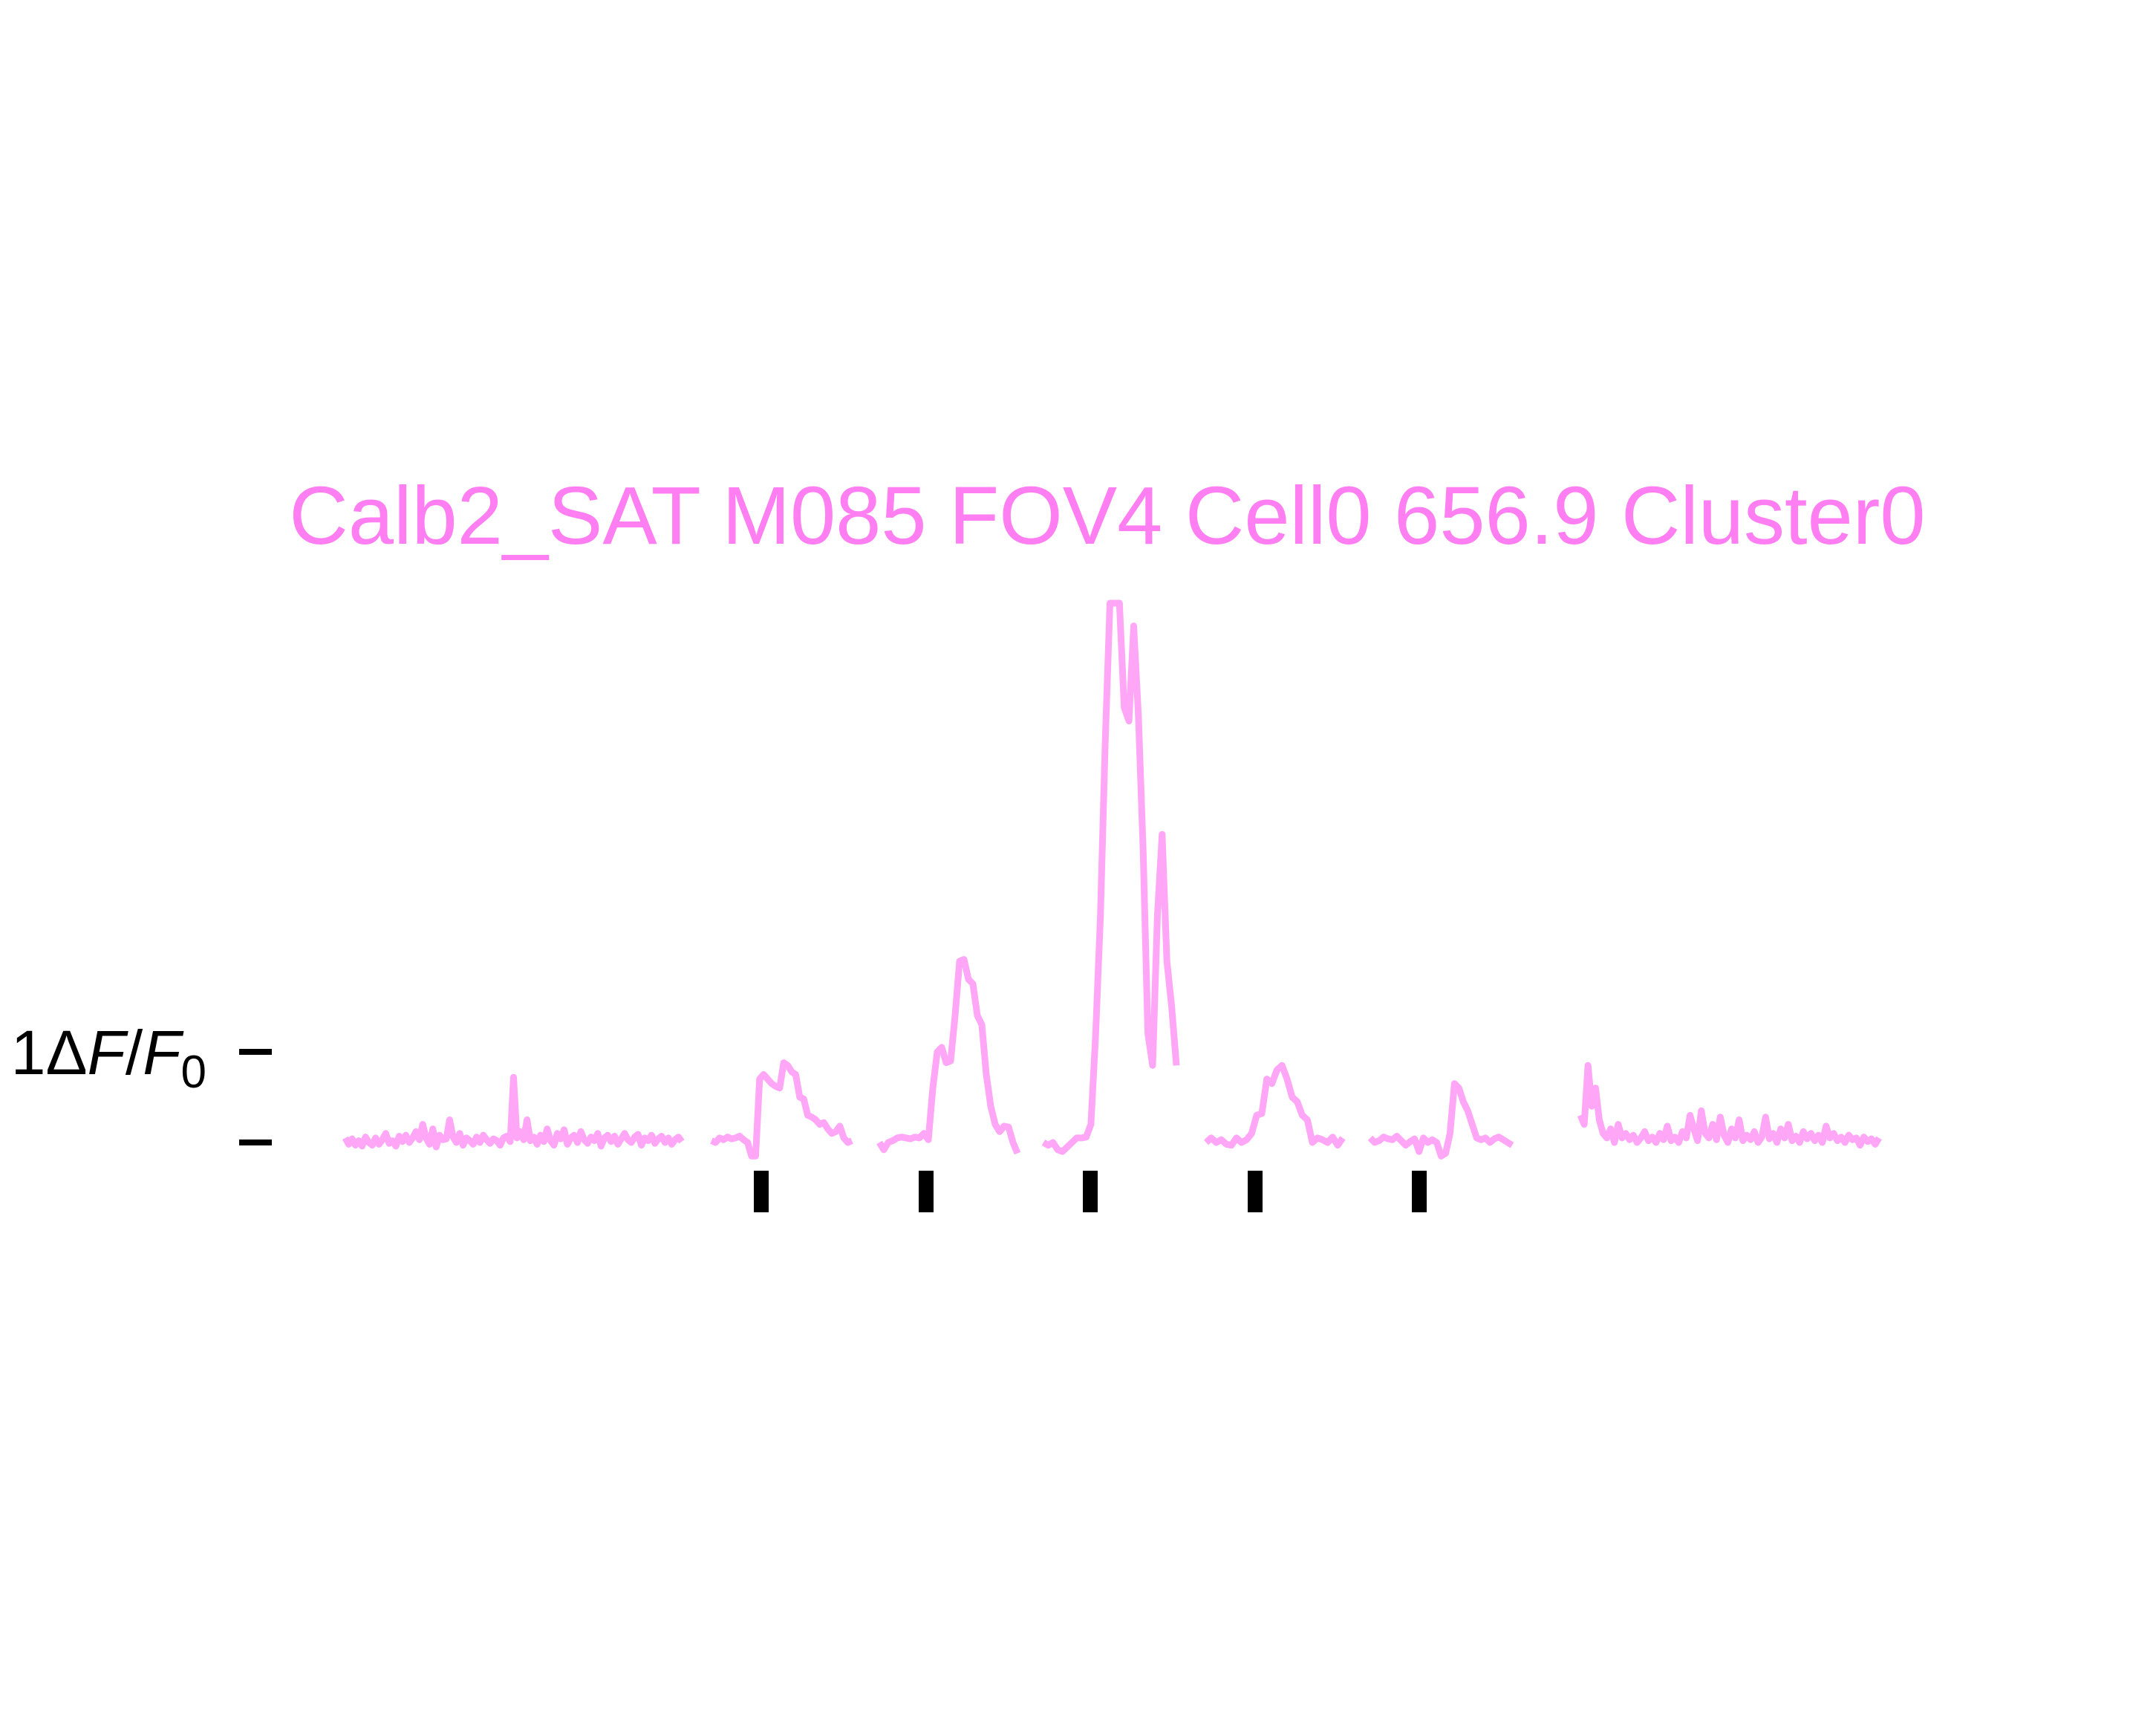  I want to click on stimulus-markers, so click(1090, 1191).